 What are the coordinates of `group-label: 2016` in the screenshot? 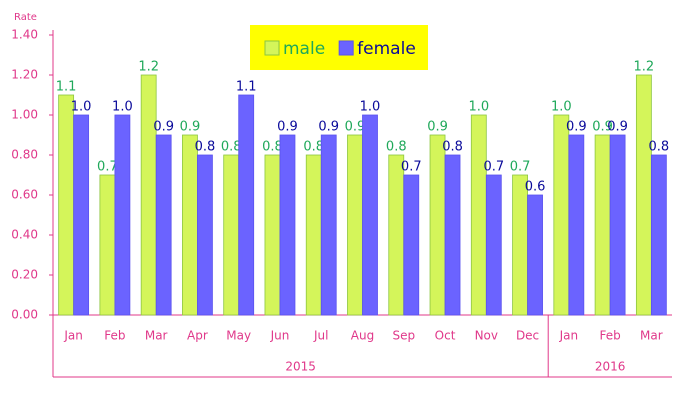 It's located at (610, 367).